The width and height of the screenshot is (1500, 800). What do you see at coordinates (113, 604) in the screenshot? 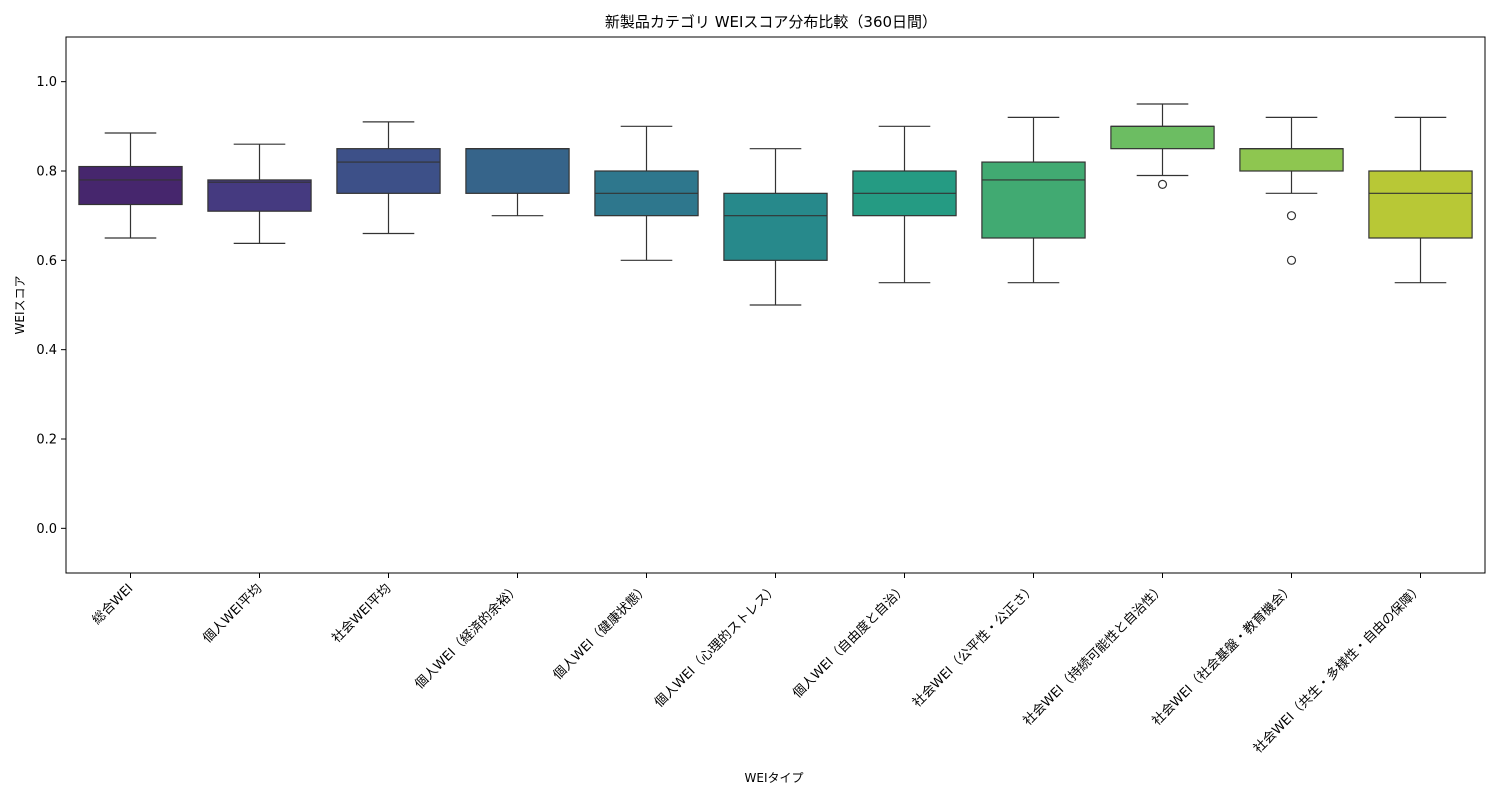
I see `x-tick-label: 総合WEI` at bounding box center [113, 604].